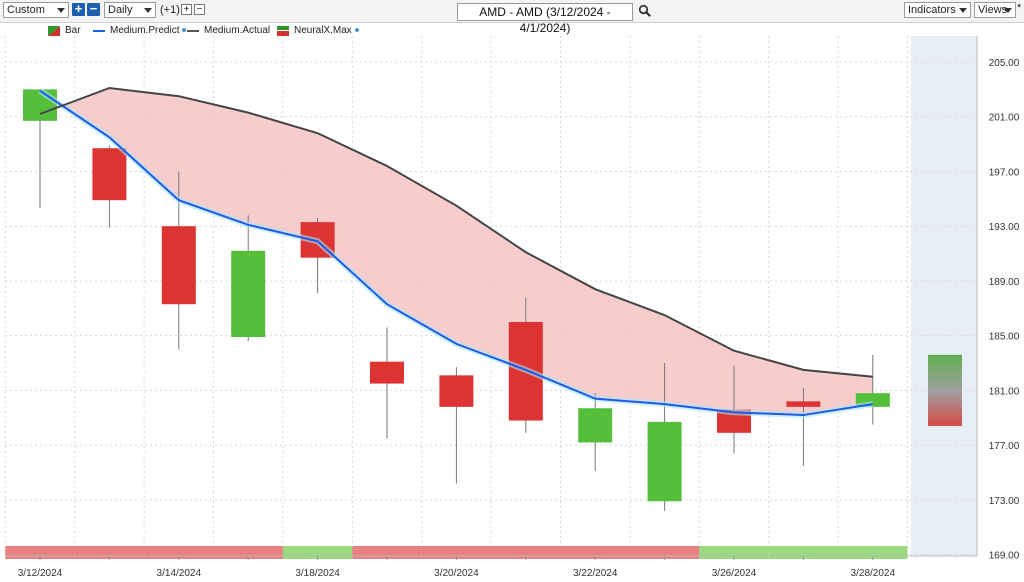 The image size is (1024, 582). Describe the element at coordinates (317, 573) in the screenshot. I see `x-tick-label: 3/18/2024` at that location.